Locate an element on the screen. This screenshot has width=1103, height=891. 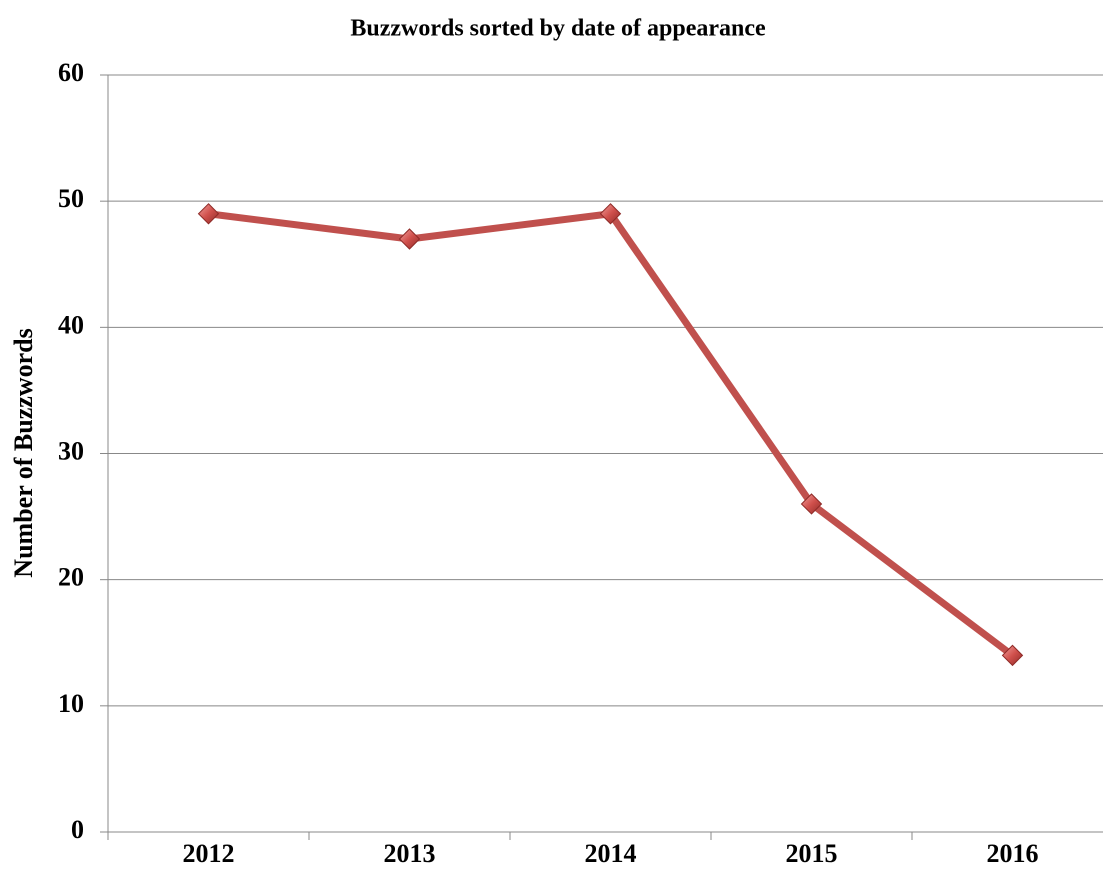
y-tick-label: 60 is located at coordinates (71, 72).